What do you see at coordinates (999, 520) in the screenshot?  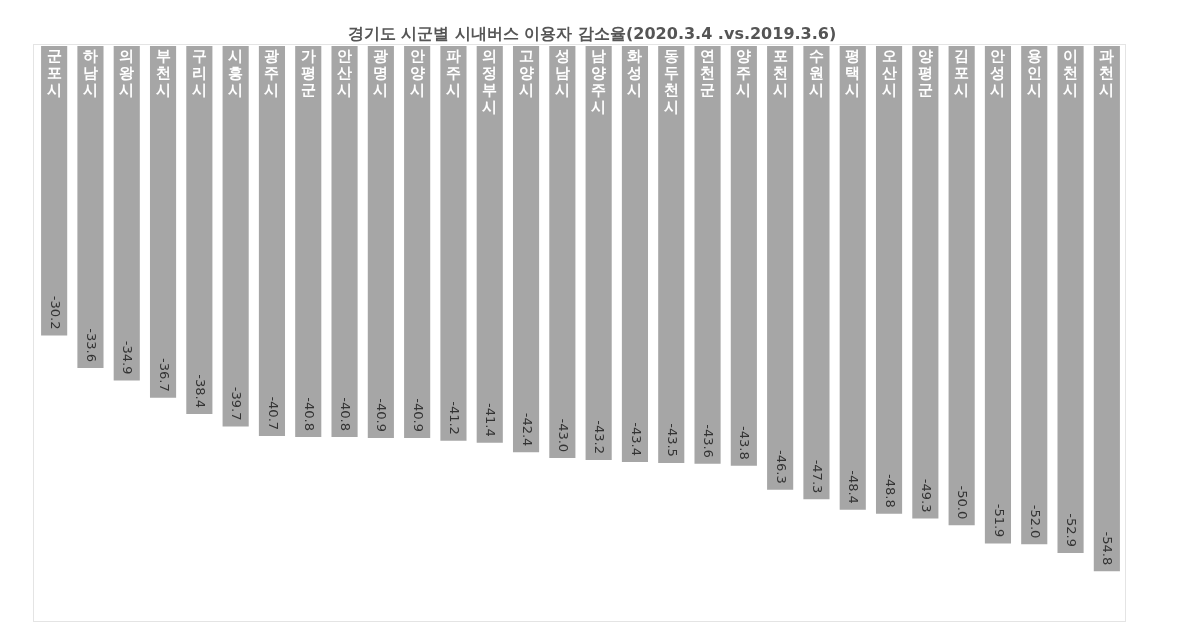 I see `data-label: -51.9` at bounding box center [999, 520].